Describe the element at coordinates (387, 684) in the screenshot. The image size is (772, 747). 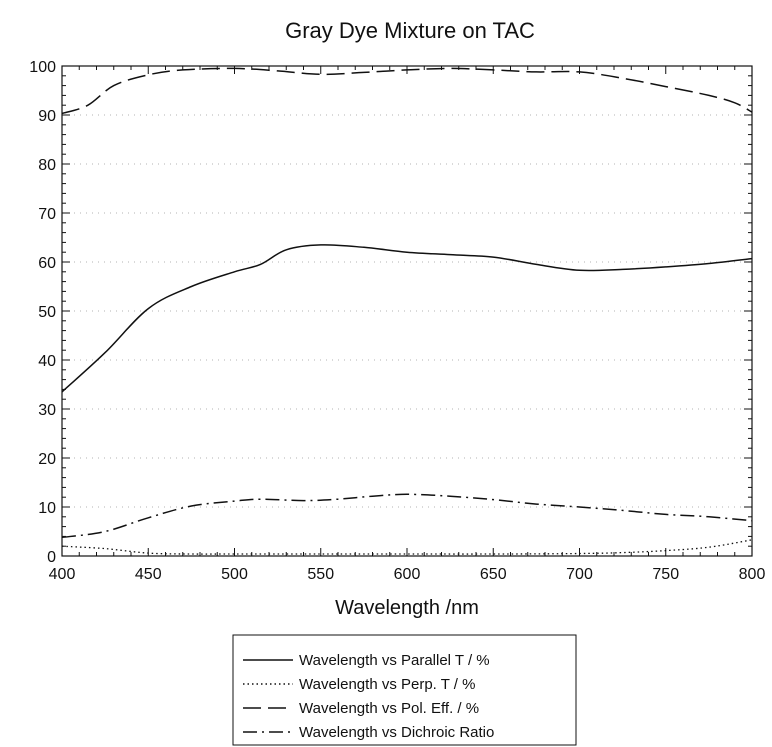
I see `legend-label-2: Wavelength vs Perp. T / %` at that location.